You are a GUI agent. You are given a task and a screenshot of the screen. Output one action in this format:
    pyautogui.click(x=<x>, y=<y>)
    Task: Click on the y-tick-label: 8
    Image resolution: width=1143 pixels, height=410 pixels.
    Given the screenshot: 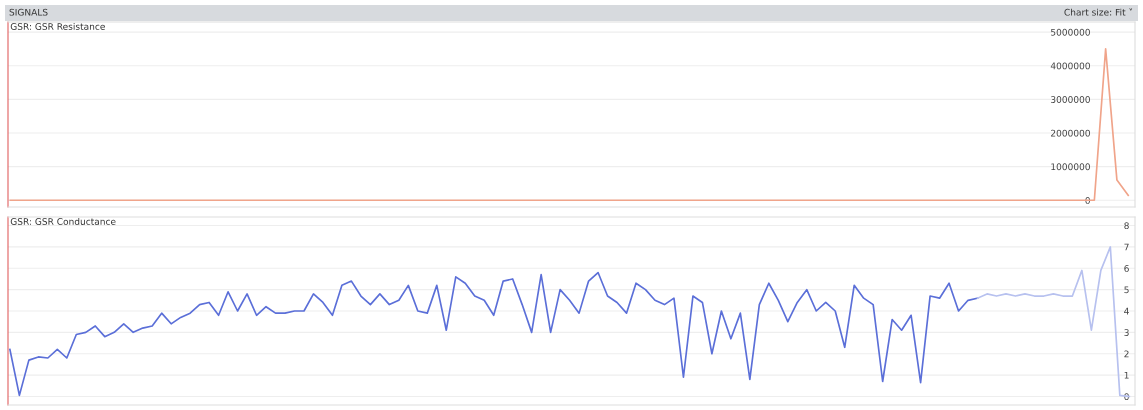 What is the action you would take?
    pyautogui.click(x=1126, y=226)
    